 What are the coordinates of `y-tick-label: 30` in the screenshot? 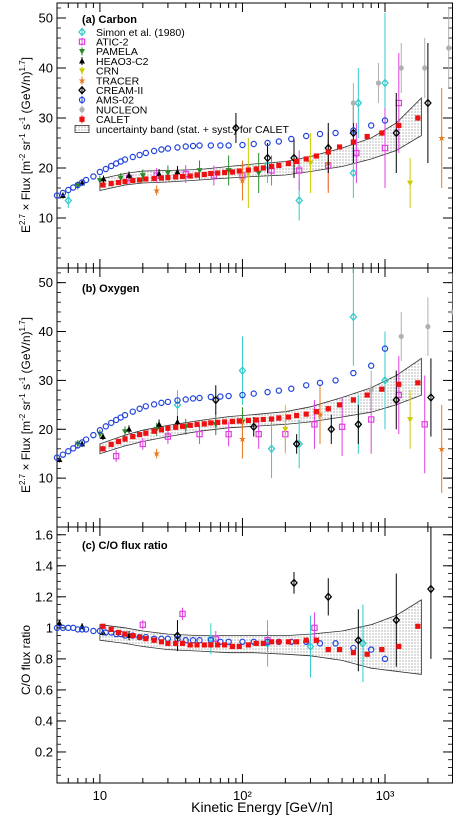 It's located at (46, 118).